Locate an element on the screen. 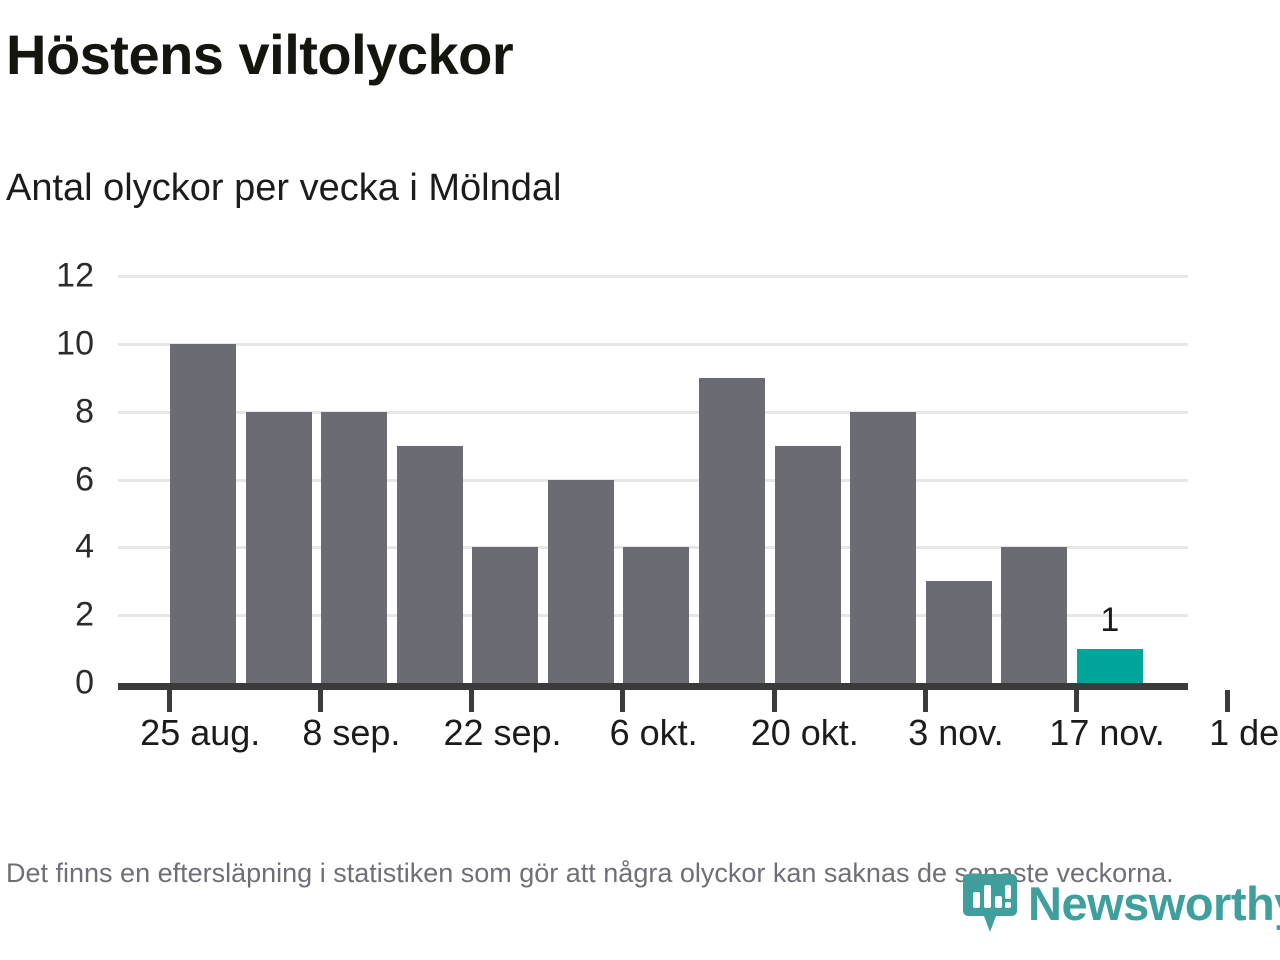 The height and width of the screenshot is (960, 1280). x-axis-tick-label: 8 sep. is located at coordinates (351, 732).